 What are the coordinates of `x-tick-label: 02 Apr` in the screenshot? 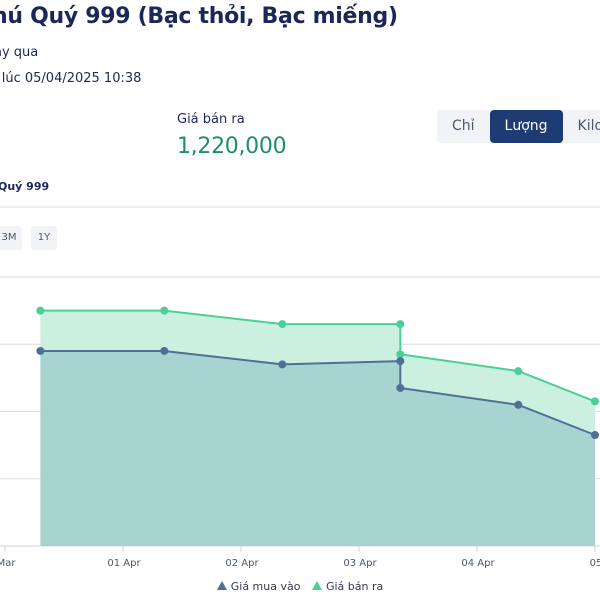 It's located at (242, 563).